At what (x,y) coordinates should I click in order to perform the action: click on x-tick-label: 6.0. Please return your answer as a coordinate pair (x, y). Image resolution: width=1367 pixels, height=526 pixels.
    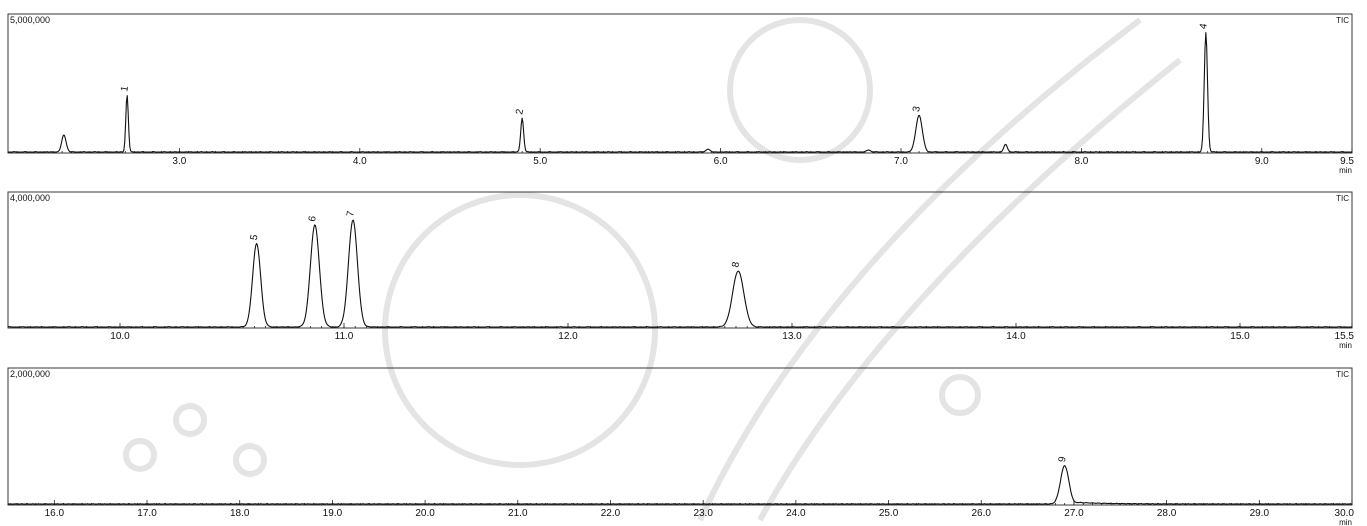
    Looking at the image, I should click on (721, 161).